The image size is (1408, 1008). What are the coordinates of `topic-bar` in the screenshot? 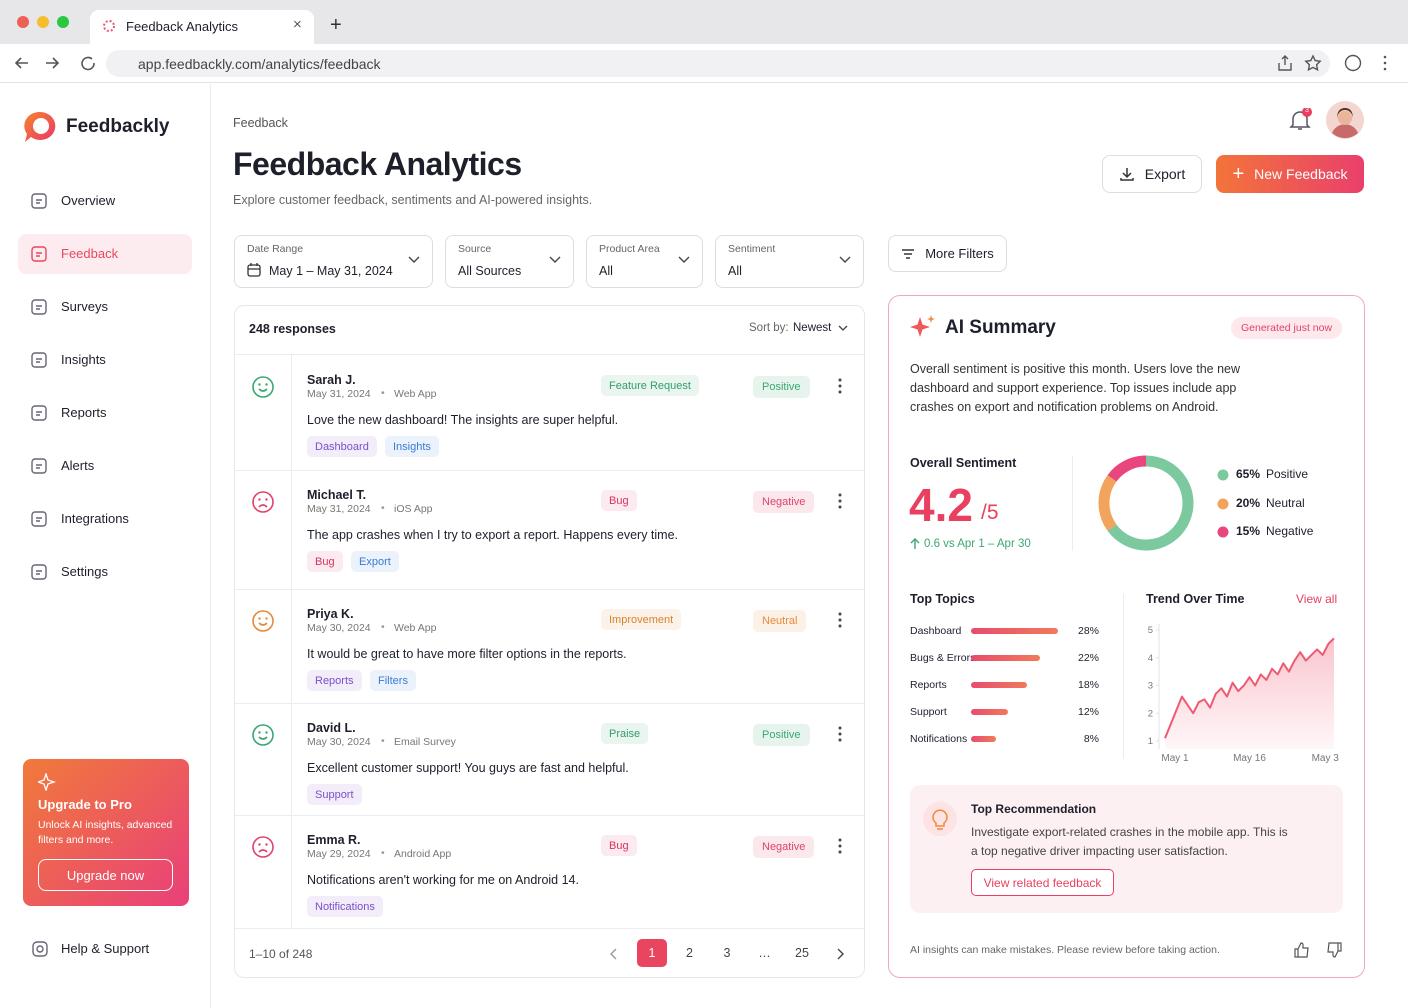 It's located at (990, 712).